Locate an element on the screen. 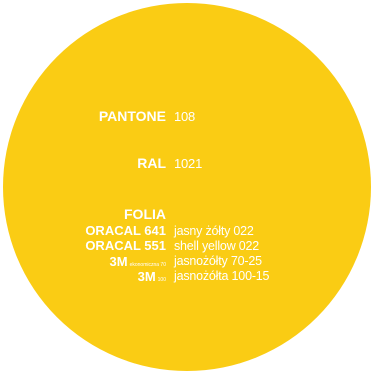  ral-value: 1021 is located at coordinates (188, 163).